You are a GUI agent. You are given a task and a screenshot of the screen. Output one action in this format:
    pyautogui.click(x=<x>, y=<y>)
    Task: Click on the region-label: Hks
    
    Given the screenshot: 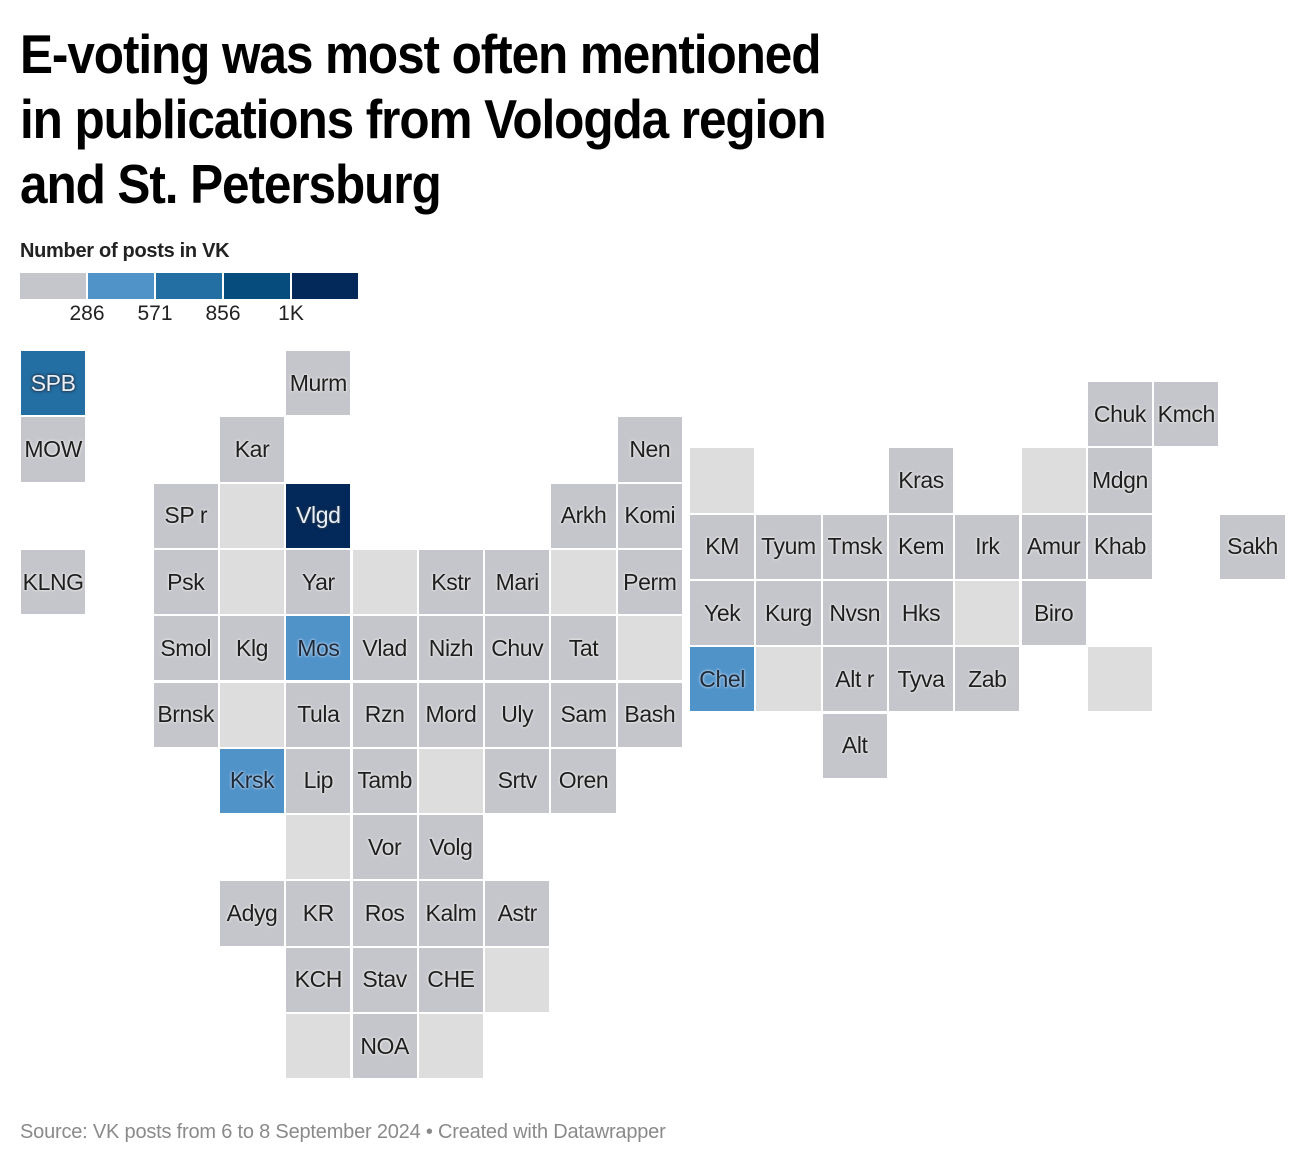 What is the action you would take?
    pyautogui.click(x=921, y=612)
    